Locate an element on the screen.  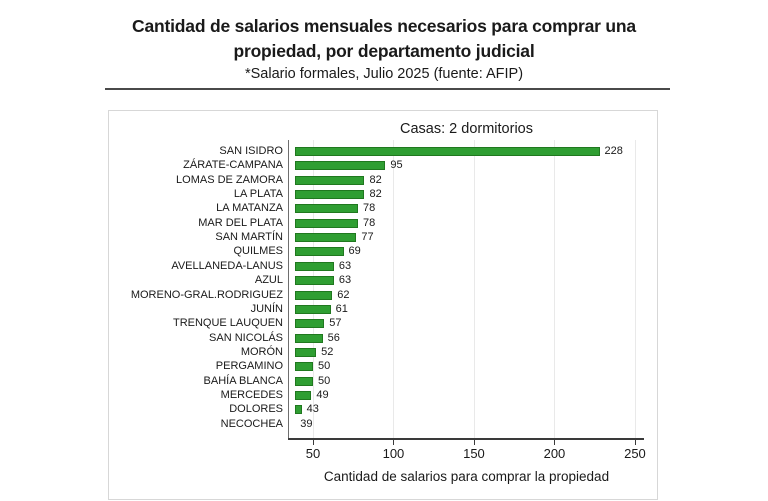
chart-title: Casas: 2 dormitorios is located at coordinates (466, 129).